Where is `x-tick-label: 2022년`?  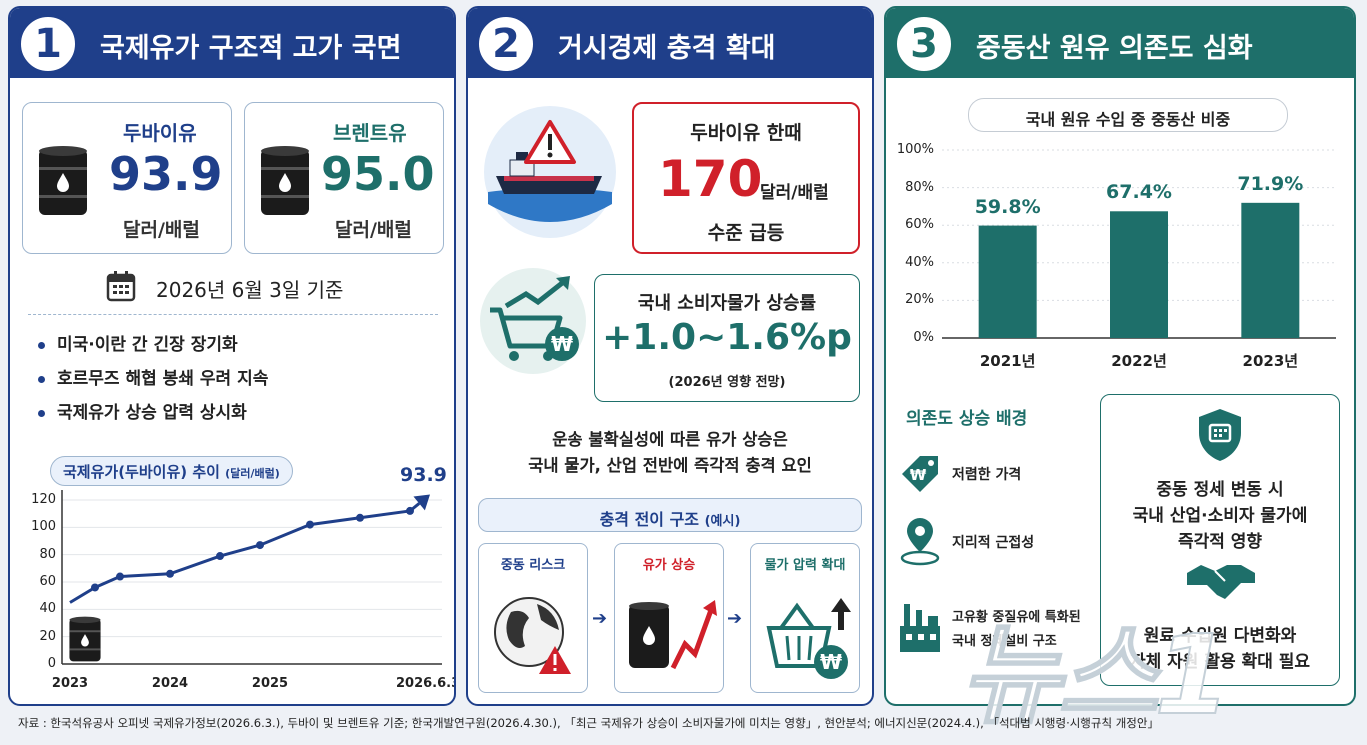
x-tick-label: 2022년 is located at coordinates (1139, 361).